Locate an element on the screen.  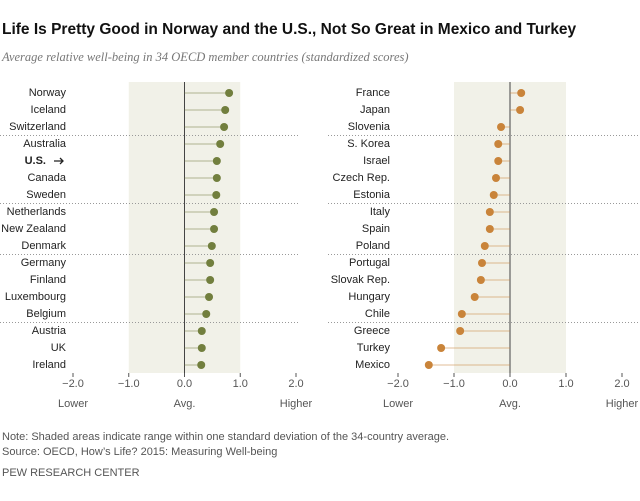
category-label: Israel is located at coordinates (376, 161).